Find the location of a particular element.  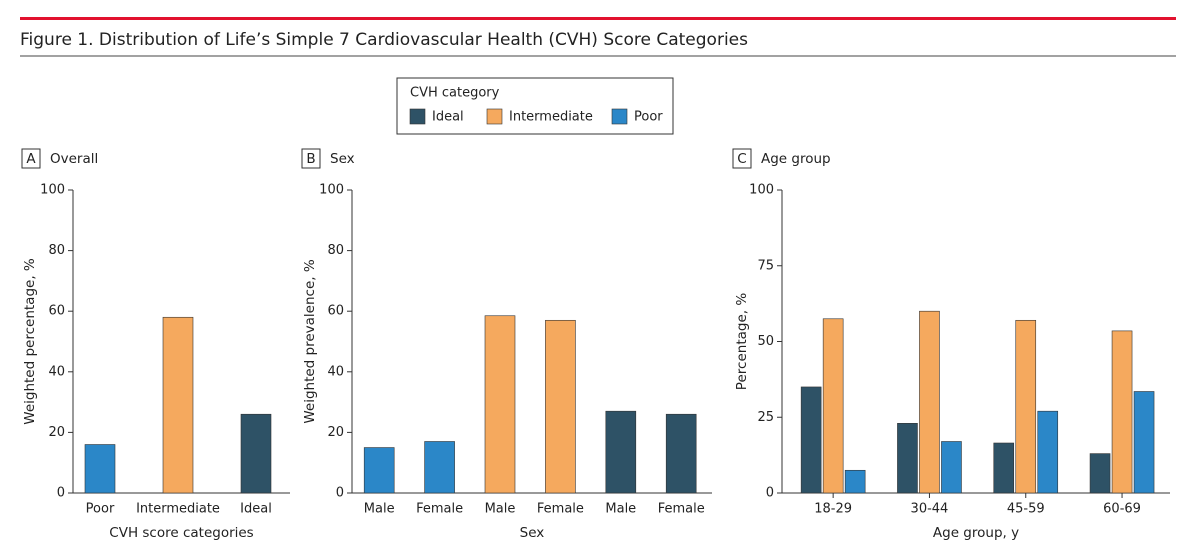

top-rule is located at coordinates (598, 18).